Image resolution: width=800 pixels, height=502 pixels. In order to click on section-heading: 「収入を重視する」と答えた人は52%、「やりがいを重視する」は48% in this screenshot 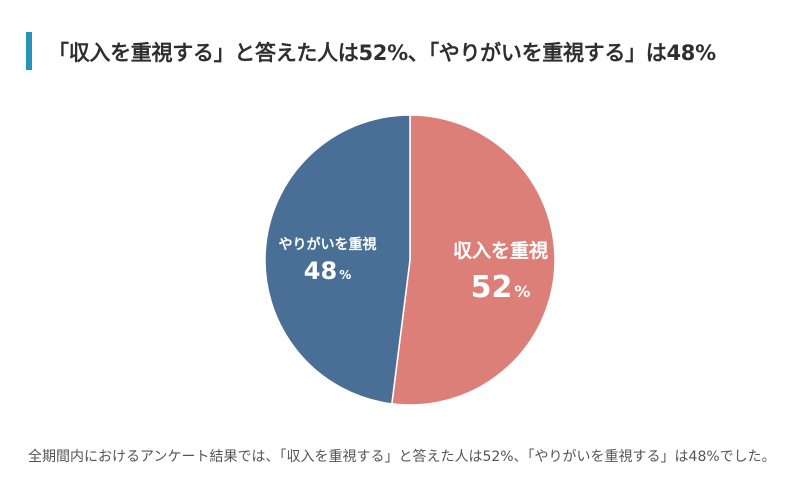, I will do `click(406, 51)`.